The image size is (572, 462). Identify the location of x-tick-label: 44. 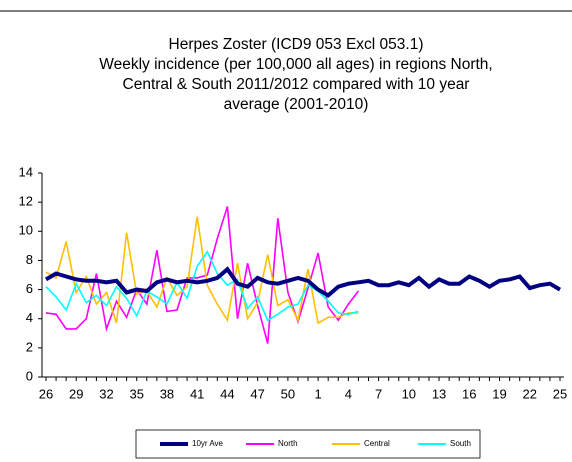
(227, 393).